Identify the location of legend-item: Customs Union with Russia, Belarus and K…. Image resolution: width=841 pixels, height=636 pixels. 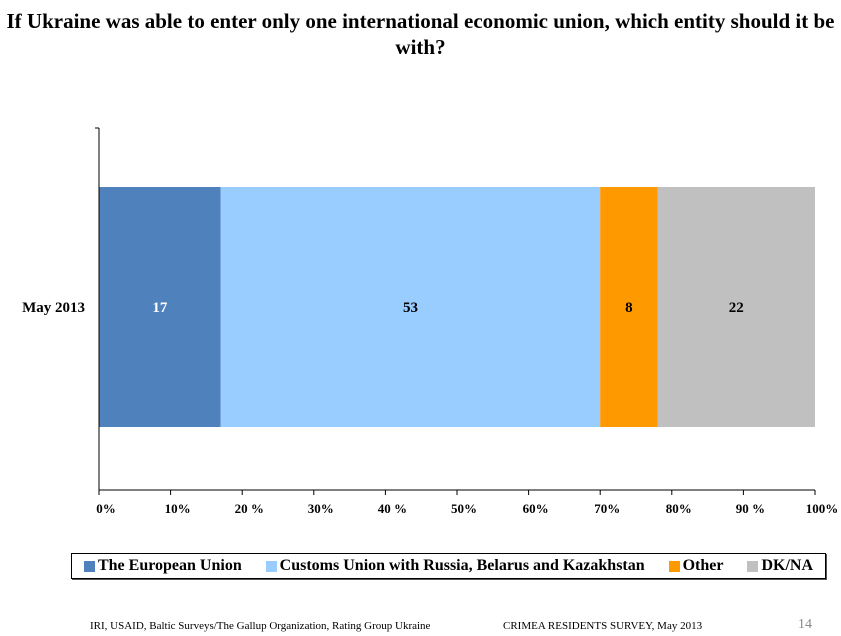
(455, 566).